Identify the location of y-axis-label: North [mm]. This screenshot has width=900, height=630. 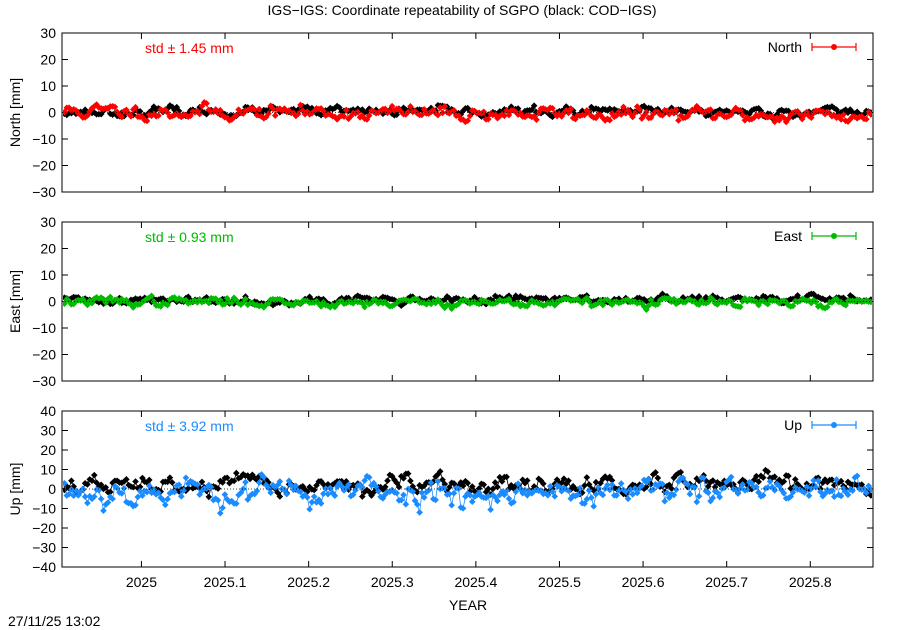
(15, 112).